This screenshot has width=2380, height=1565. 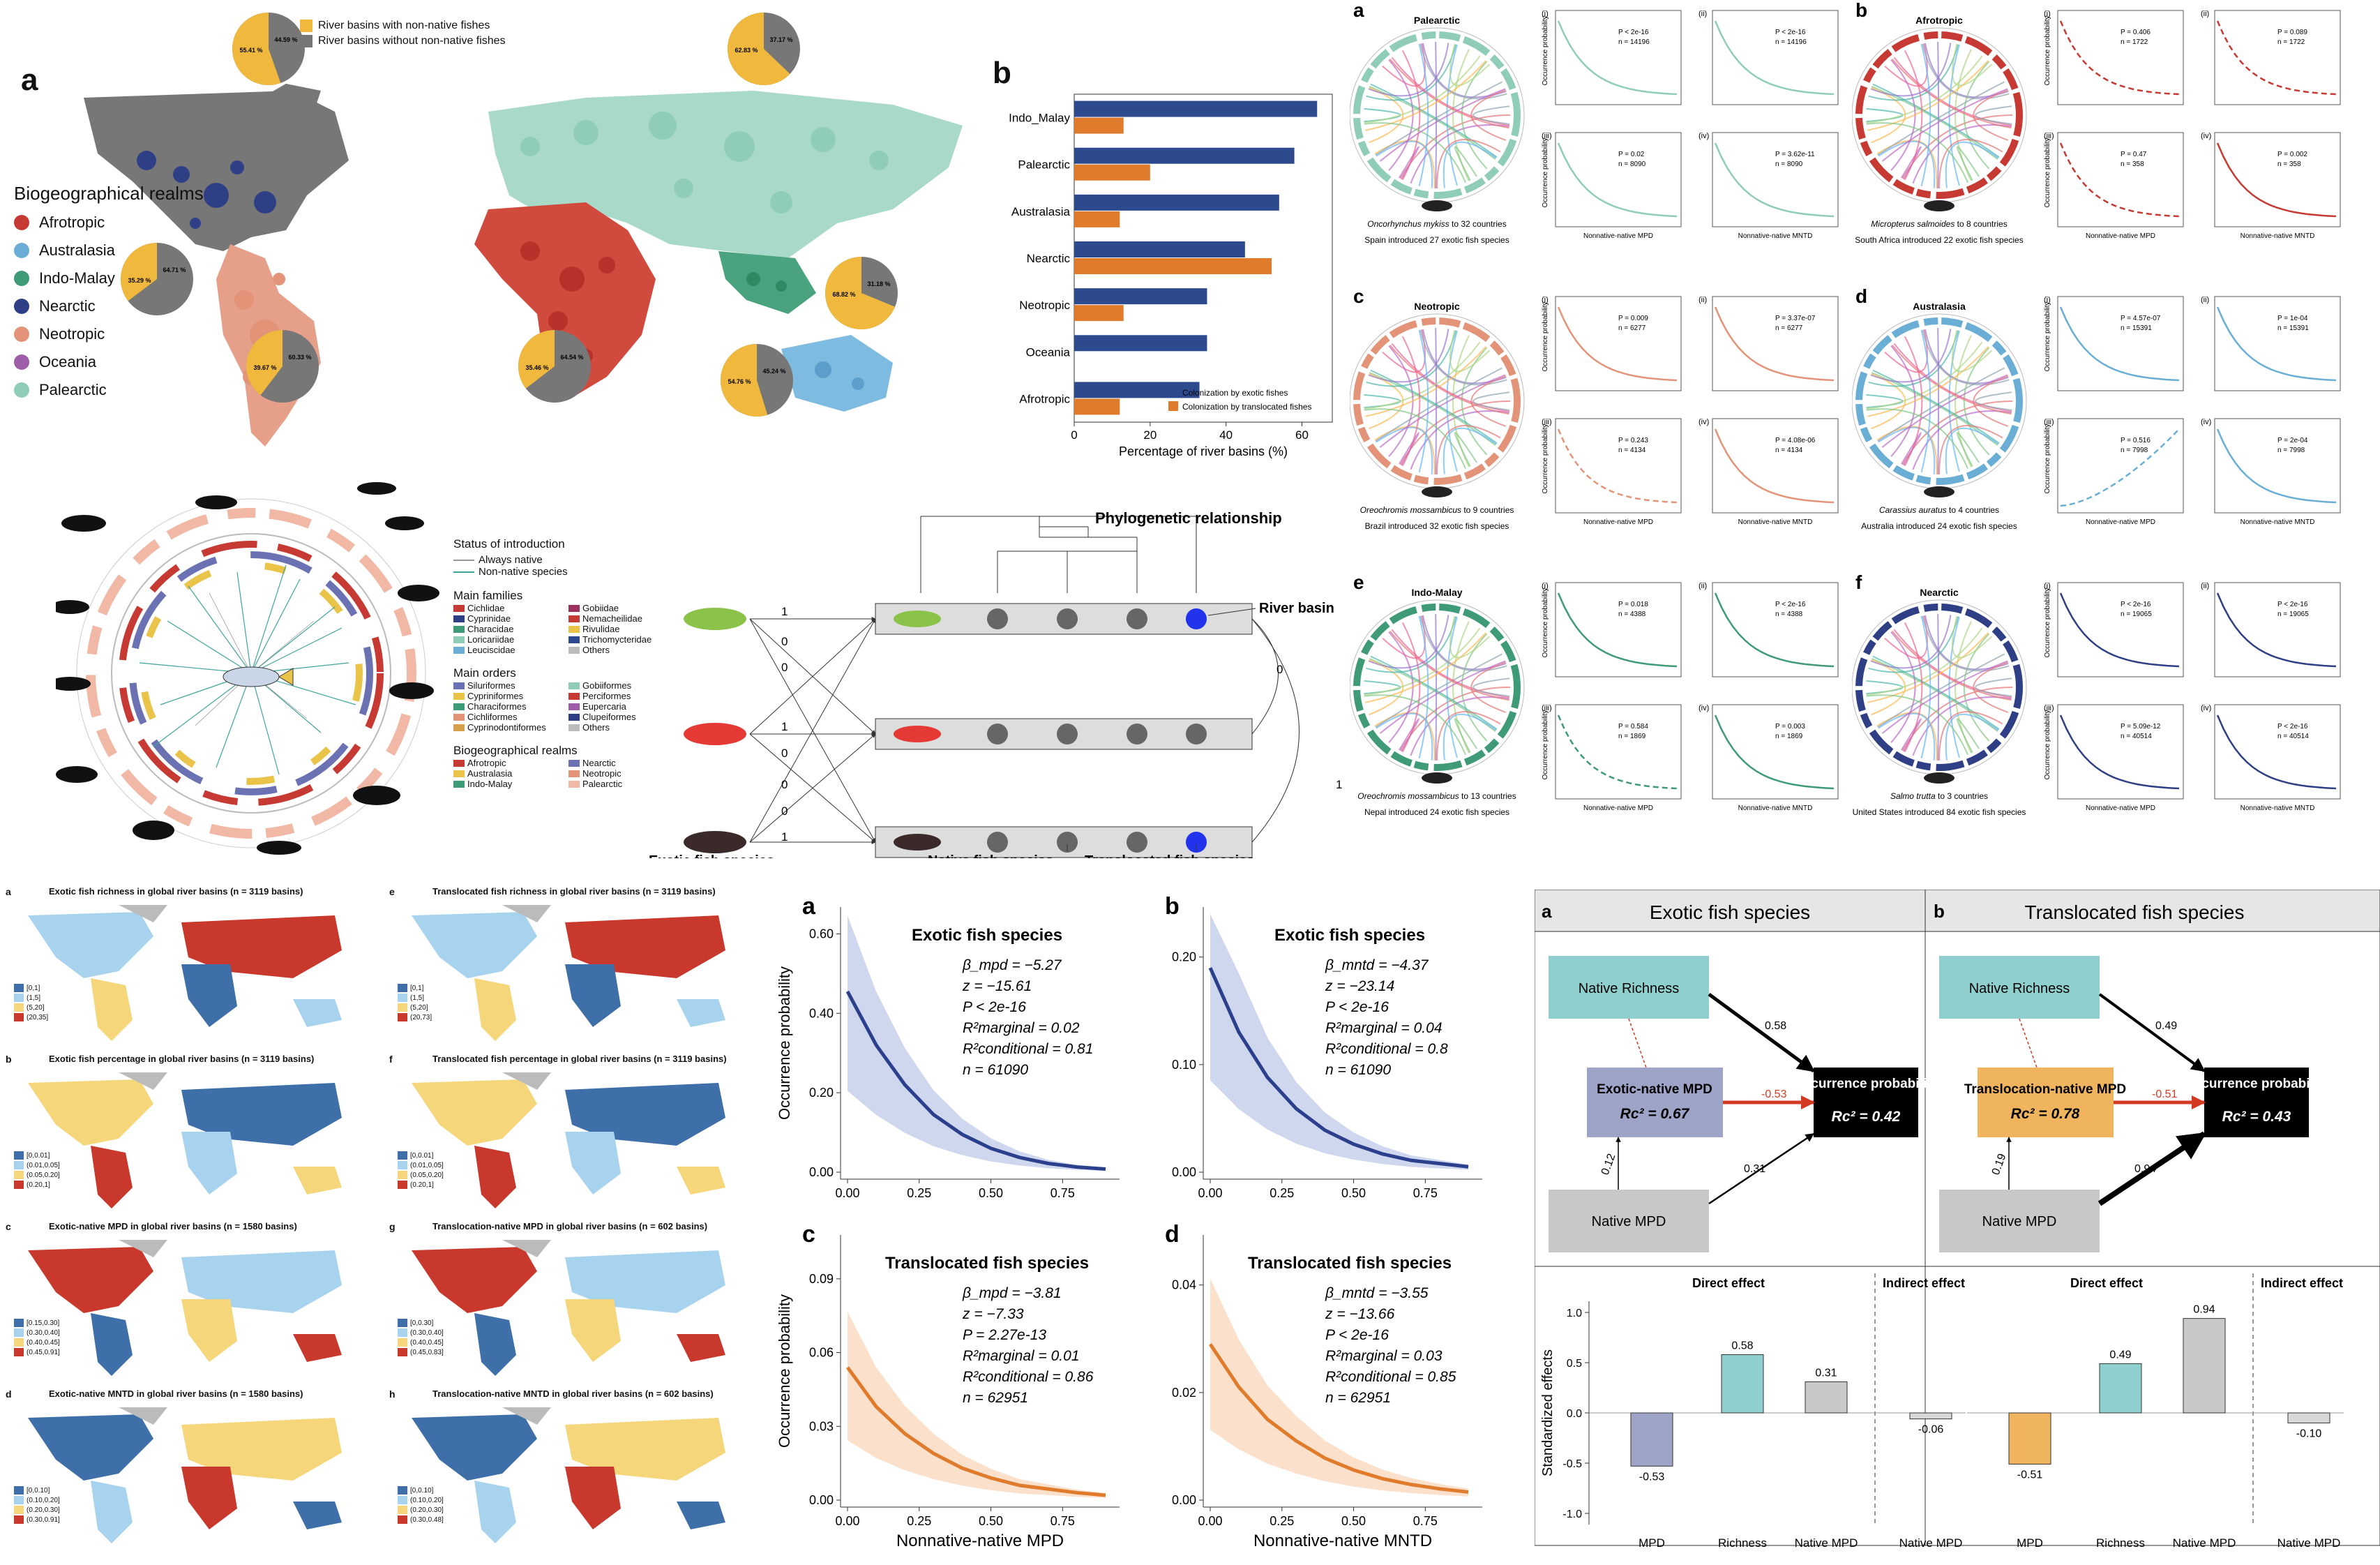 I want to click on bar-legend-label: Colonization by exotic fishes, so click(x=1235, y=393).